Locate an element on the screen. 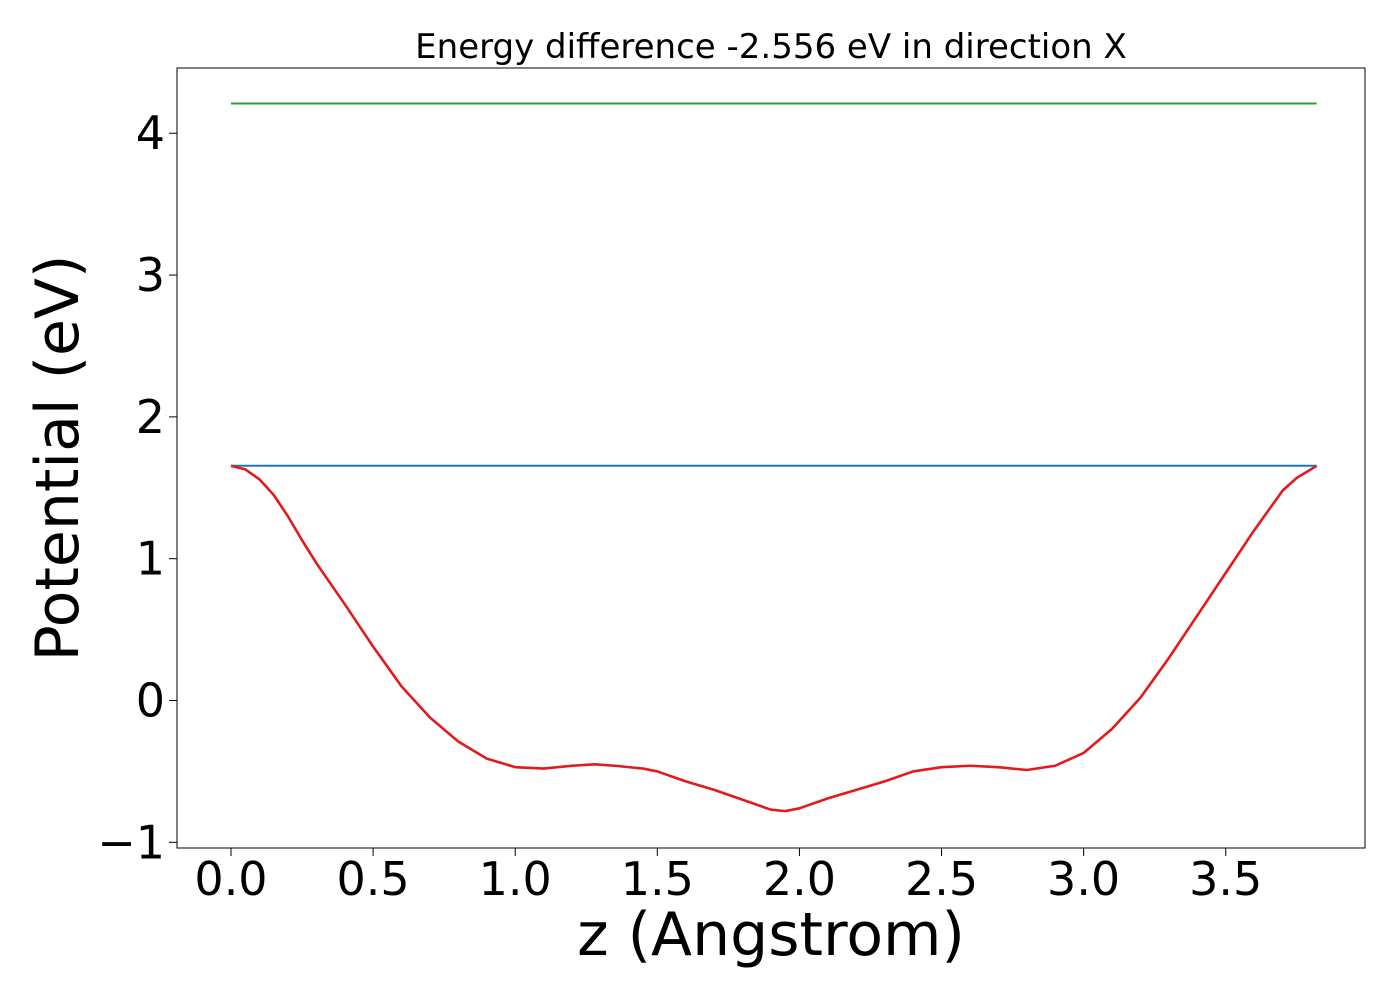 Image resolution: width=1400 pixels, height=1000 pixels. x-tick-label: 2.0 is located at coordinates (799, 879).